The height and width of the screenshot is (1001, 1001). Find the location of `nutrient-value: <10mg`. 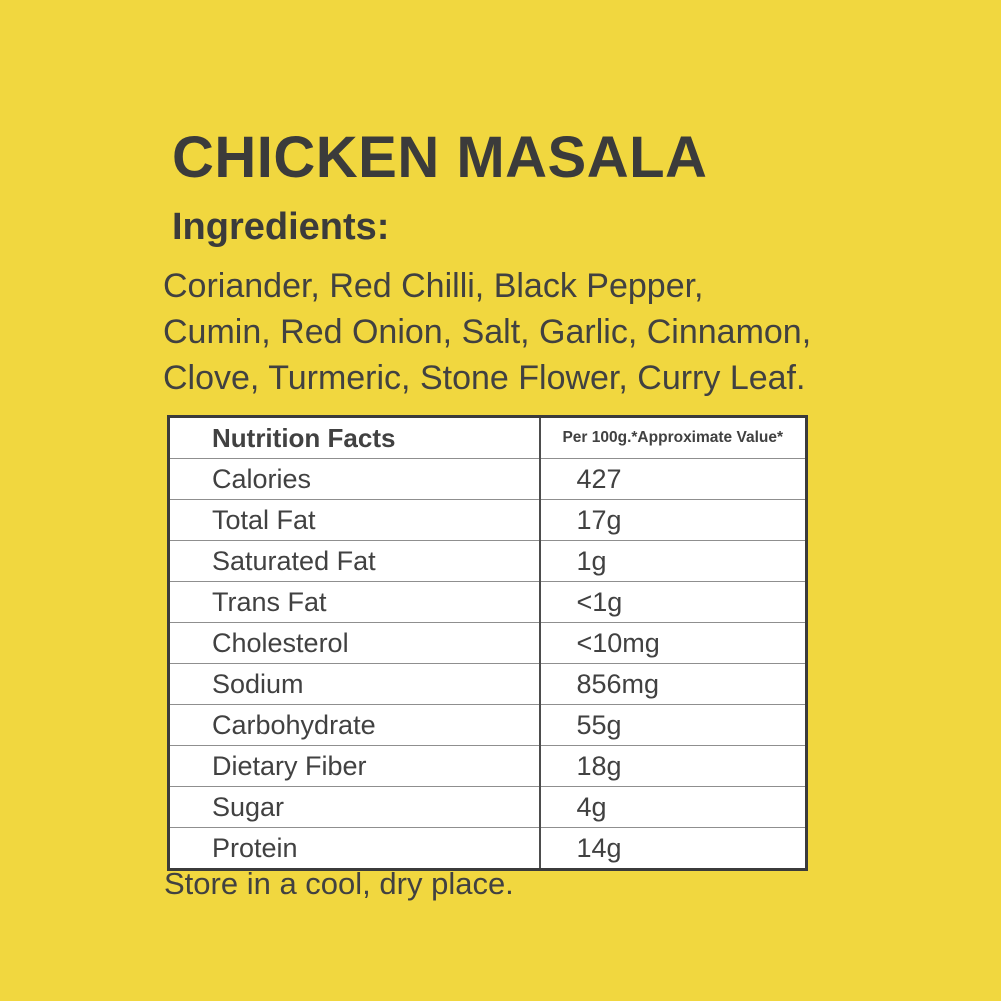

nutrient-value: <10mg is located at coordinates (673, 643).